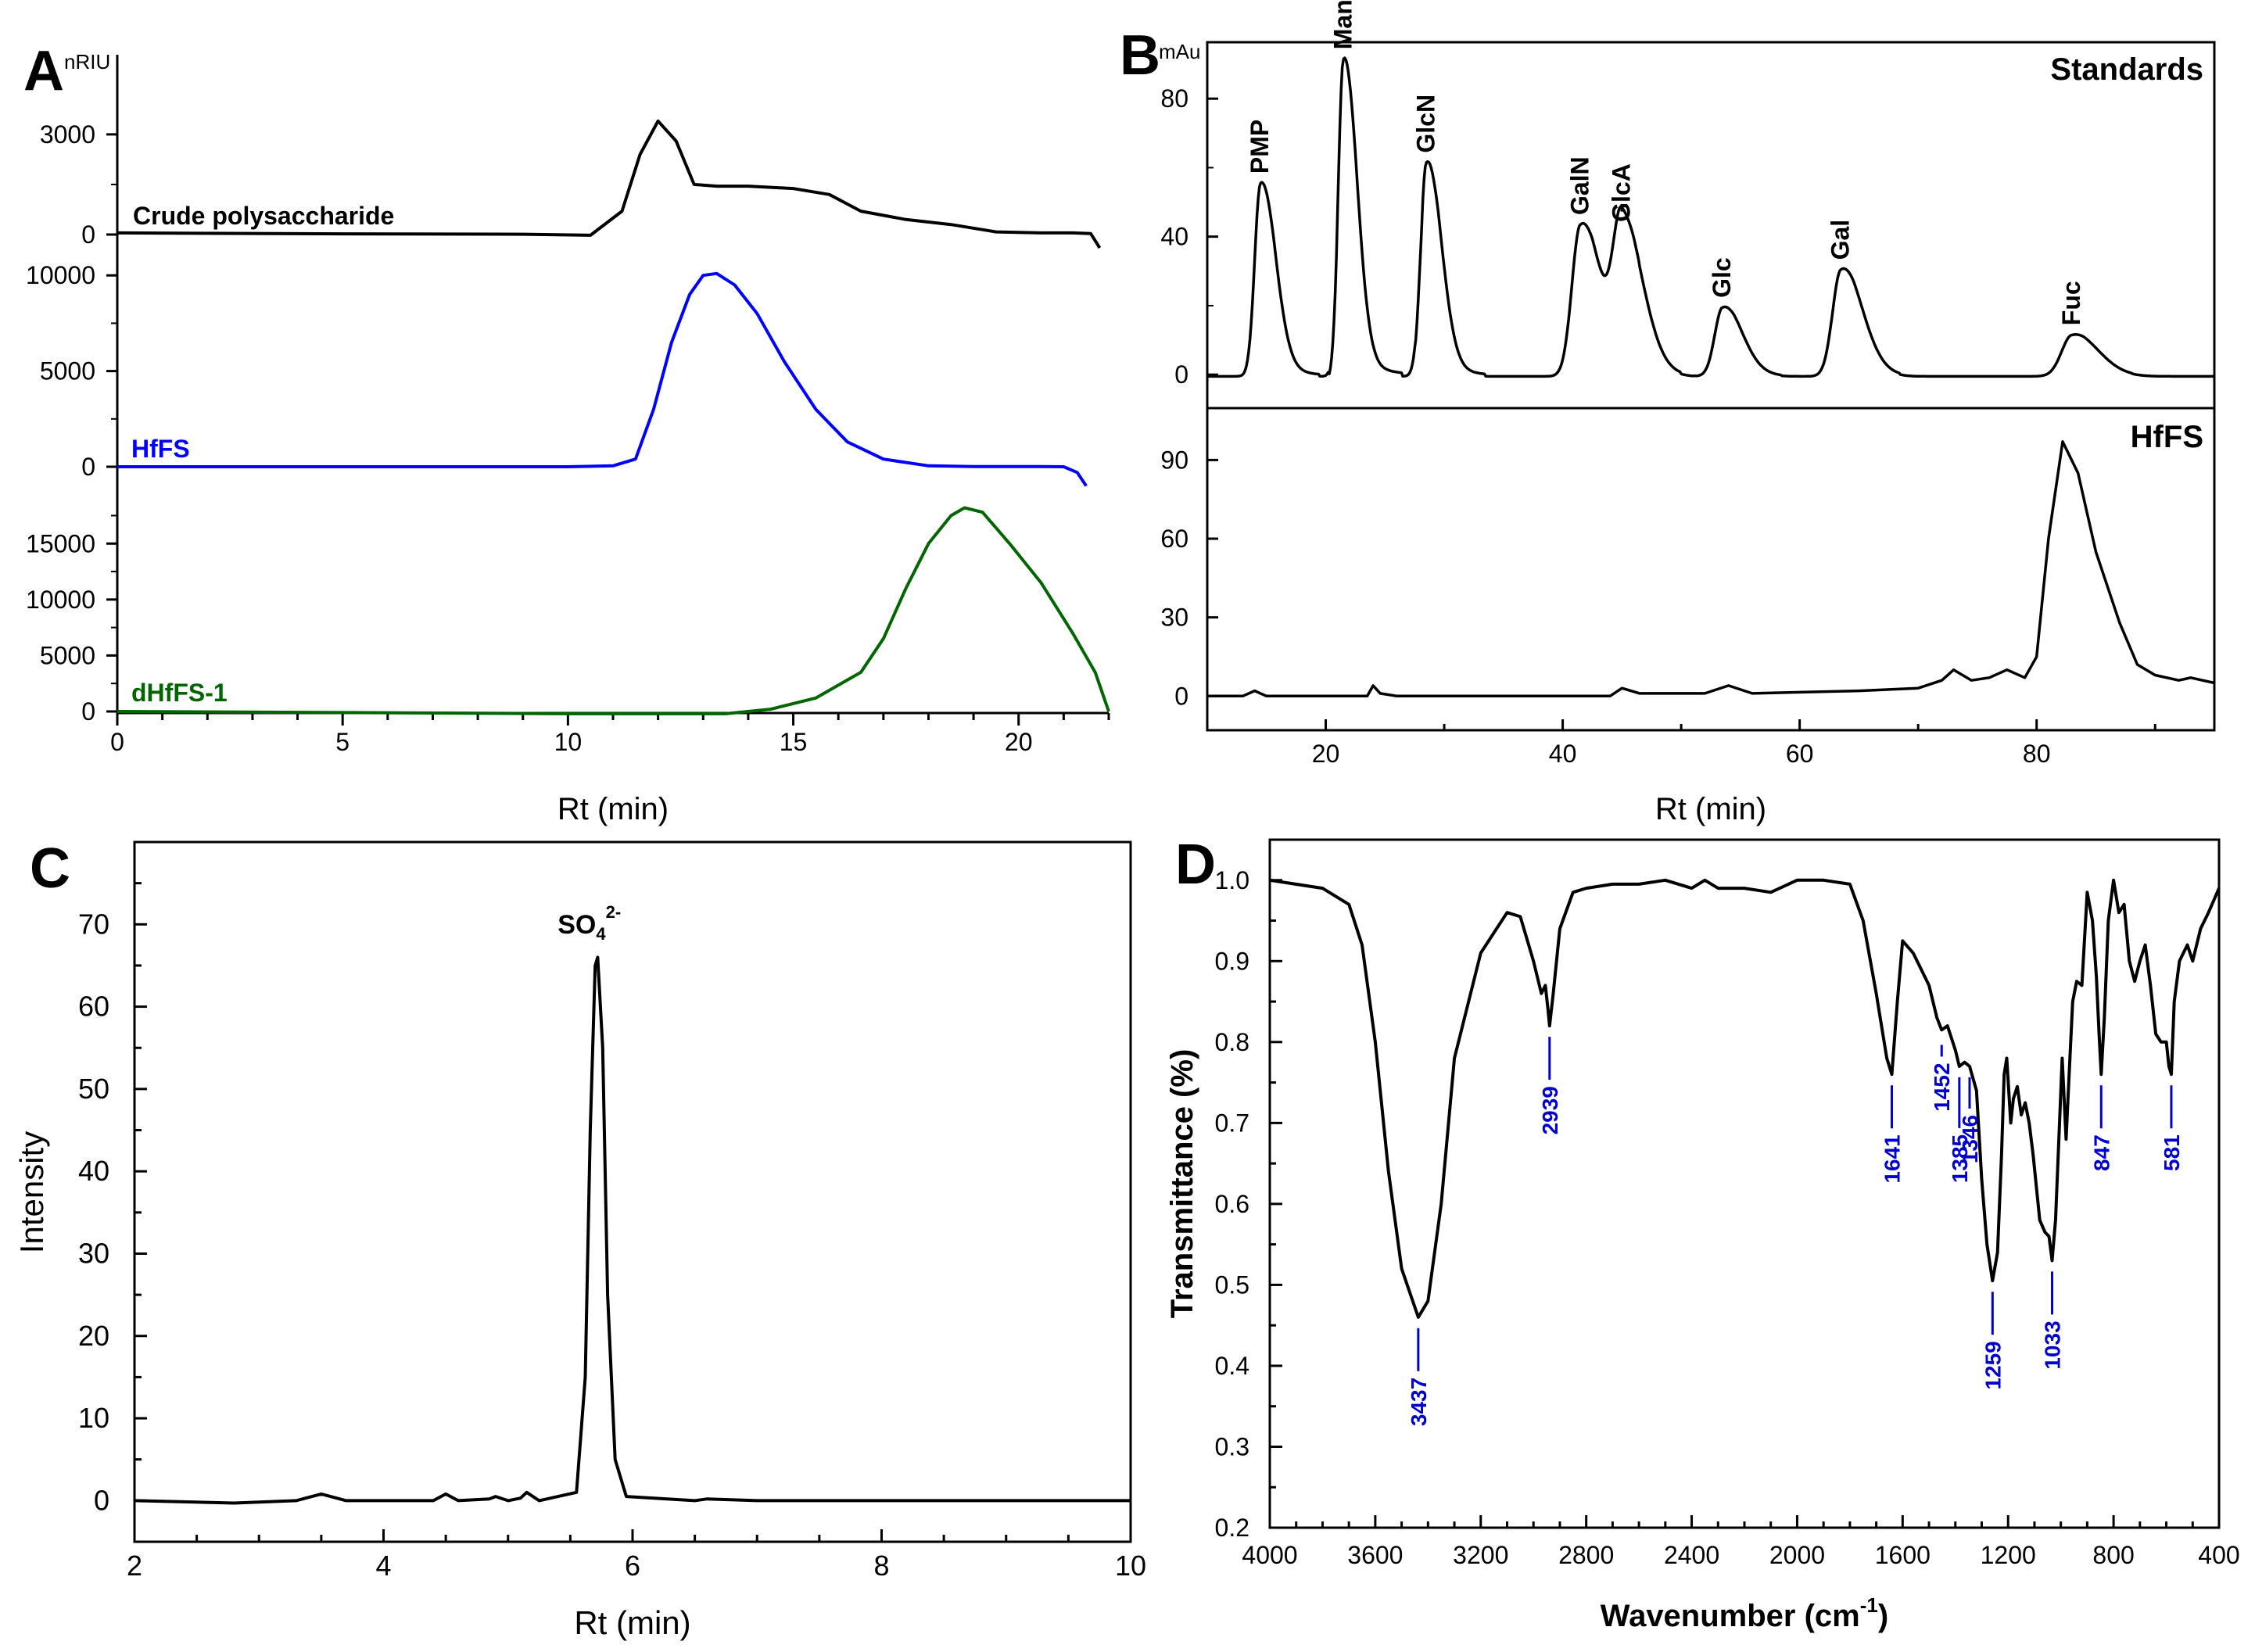 This screenshot has width=2255, height=1652. I want to click on panel-d-x-tick-label: 4000, so click(1269, 1555).